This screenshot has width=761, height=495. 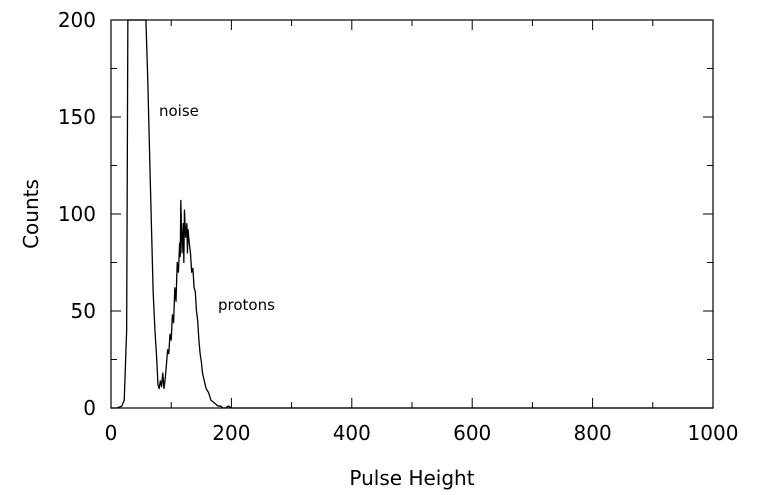 What do you see at coordinates (179, 111) in the screenshot?
I see `annotation-noise: noise` at bounding box center [179, 111].